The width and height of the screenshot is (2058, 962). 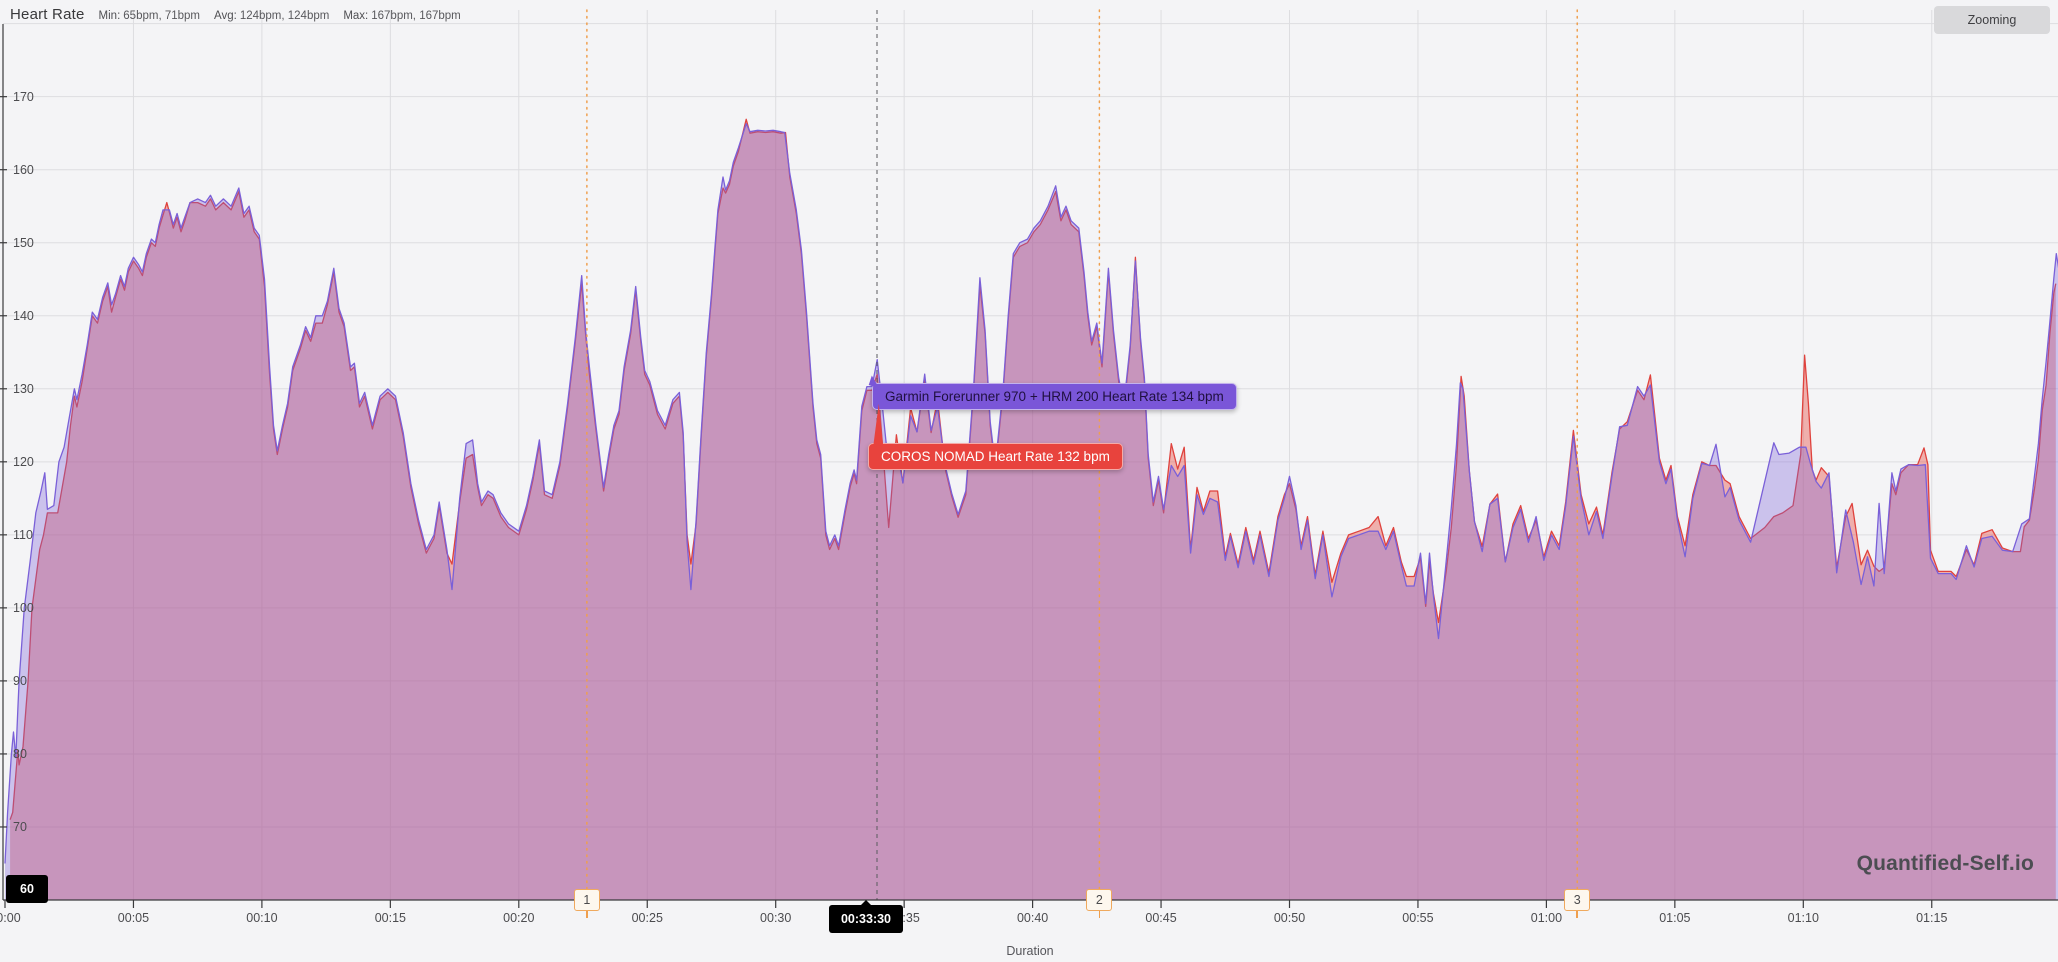 I want to click on stat-max-value: 167bpm, 167bpm, so click(x=416, y=16).